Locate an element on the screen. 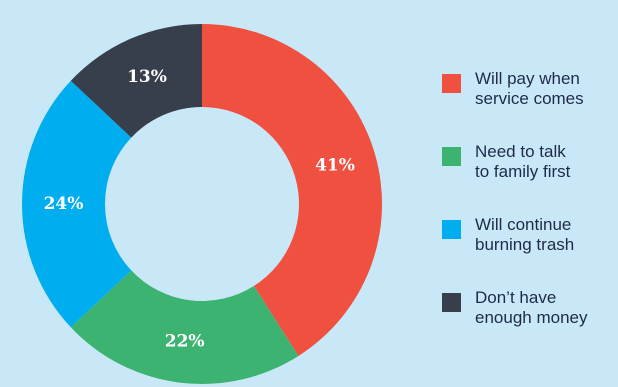 The height and width of the screenshot is (387, 618). slice-value-label-need-to-talk-to-family-first: 22% is located at coordinates (185, 341).